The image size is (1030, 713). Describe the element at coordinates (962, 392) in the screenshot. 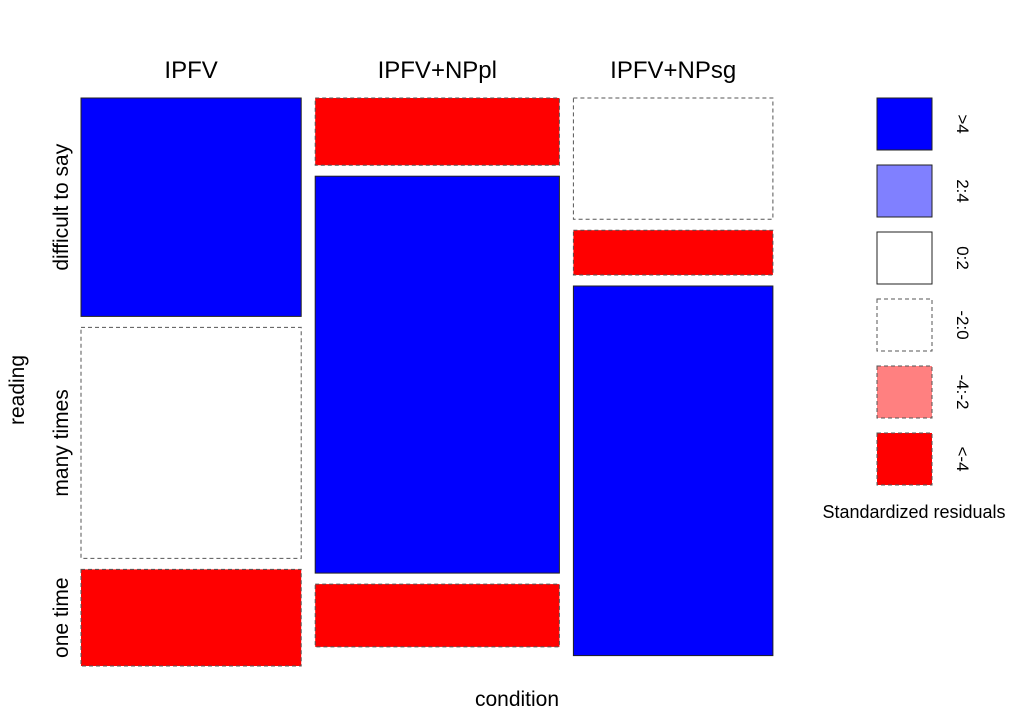

I see `legend-label-5: -4:-2` at that location.